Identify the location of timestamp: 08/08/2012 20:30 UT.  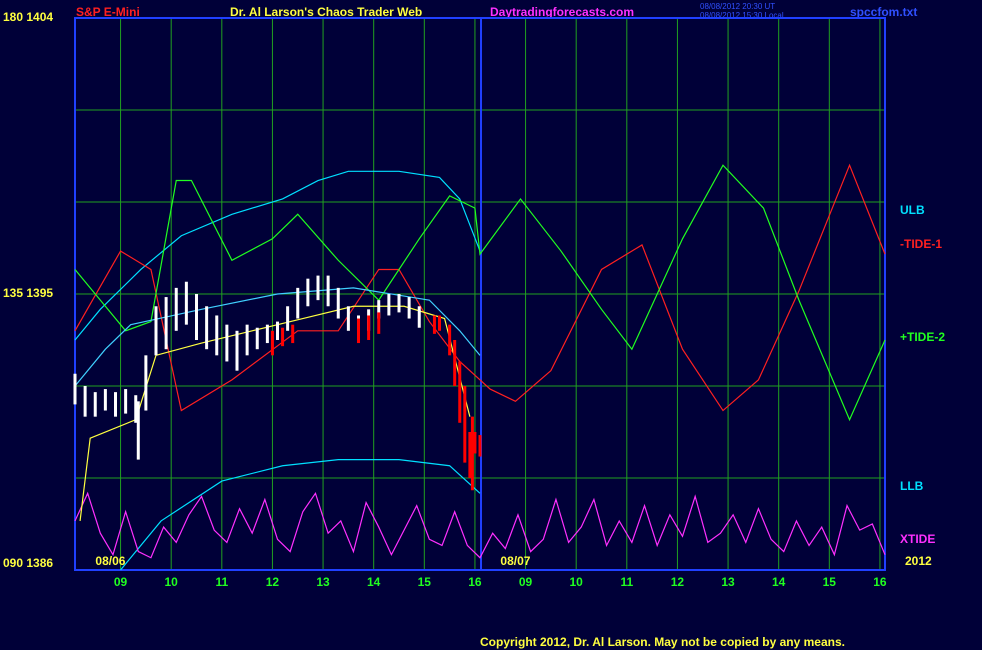
(737, 6).